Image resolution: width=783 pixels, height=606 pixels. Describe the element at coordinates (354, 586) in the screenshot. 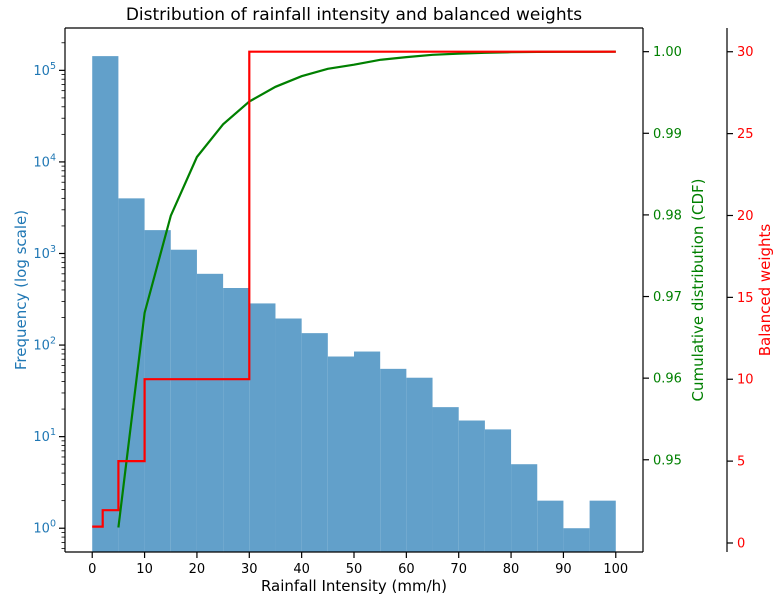

I see `x-axis-label: Rainfall Intensity (mm/h)` at that location.